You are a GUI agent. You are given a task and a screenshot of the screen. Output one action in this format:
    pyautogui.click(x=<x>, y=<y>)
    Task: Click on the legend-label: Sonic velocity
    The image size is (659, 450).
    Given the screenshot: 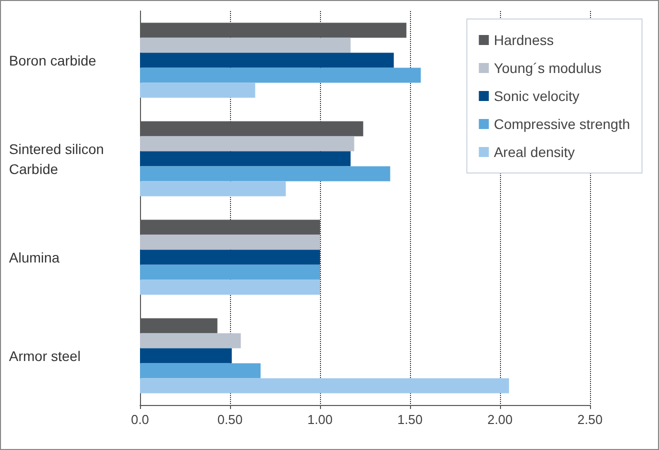 What is the action you would take?
    pyautogui.click(x=537, y=96)
    